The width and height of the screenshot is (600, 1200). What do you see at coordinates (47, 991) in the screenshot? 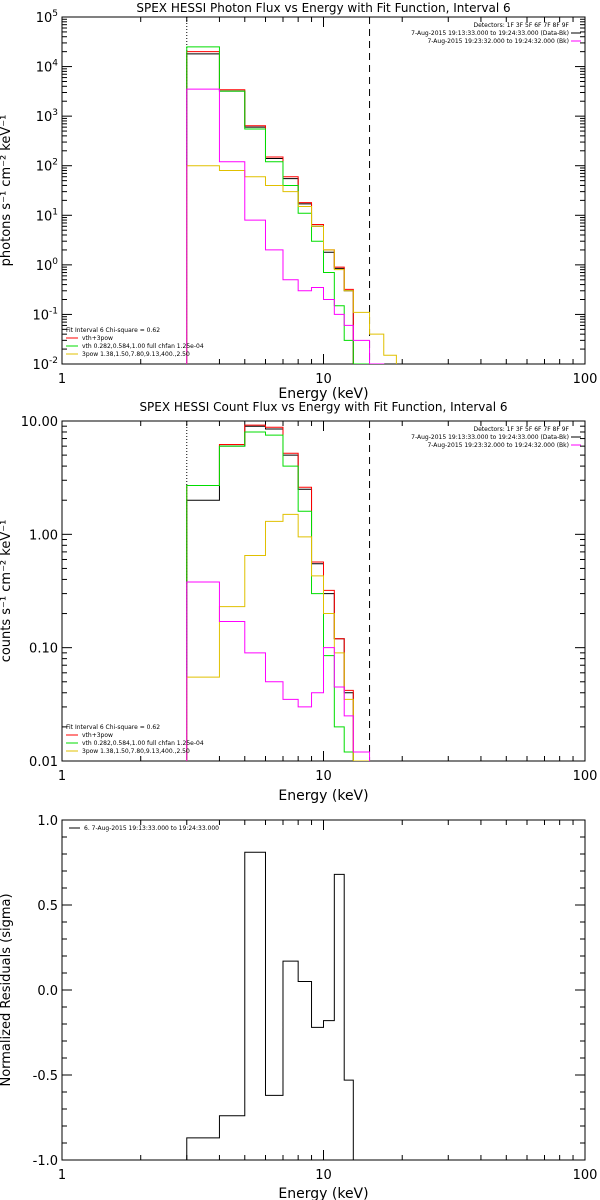
I see `y-tick-label: 0.0` at bounding box center [47, 991].